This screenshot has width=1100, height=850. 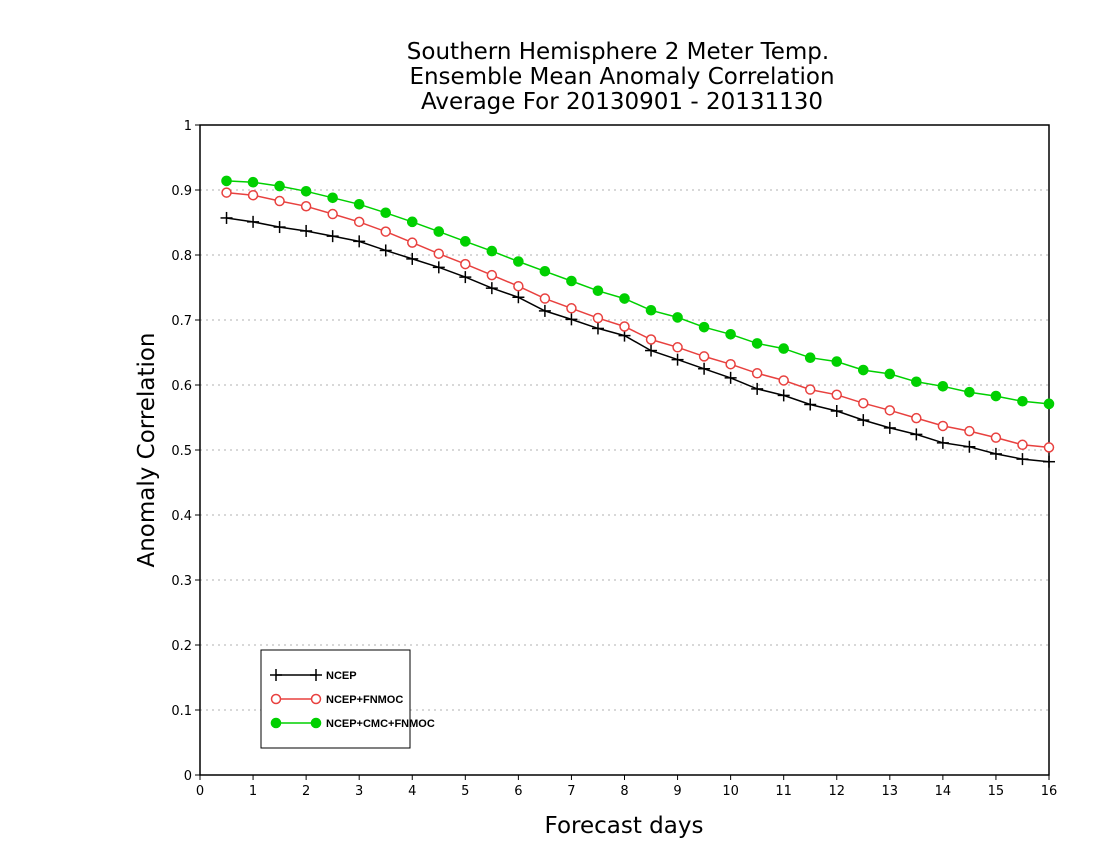 I want to click on y-tick-label: 0.7, so click(x=181, y=321).